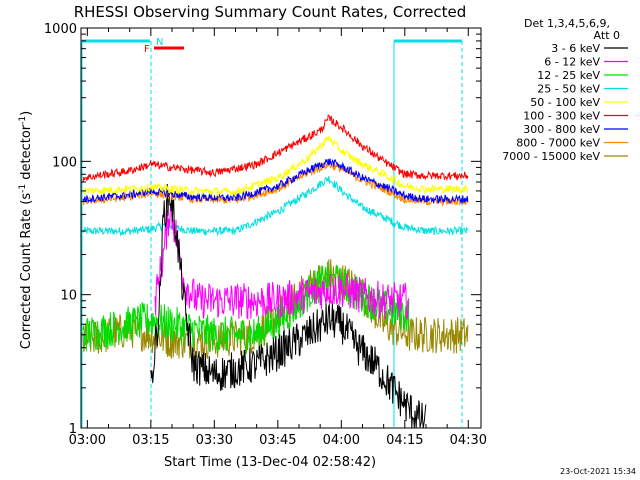 The width and height of the screenshot is (640, 480). What do you see at coordinates (64, 162) in the screenshot?
I see `y-tick-label-2: 100` at bounding box center [64, 162].